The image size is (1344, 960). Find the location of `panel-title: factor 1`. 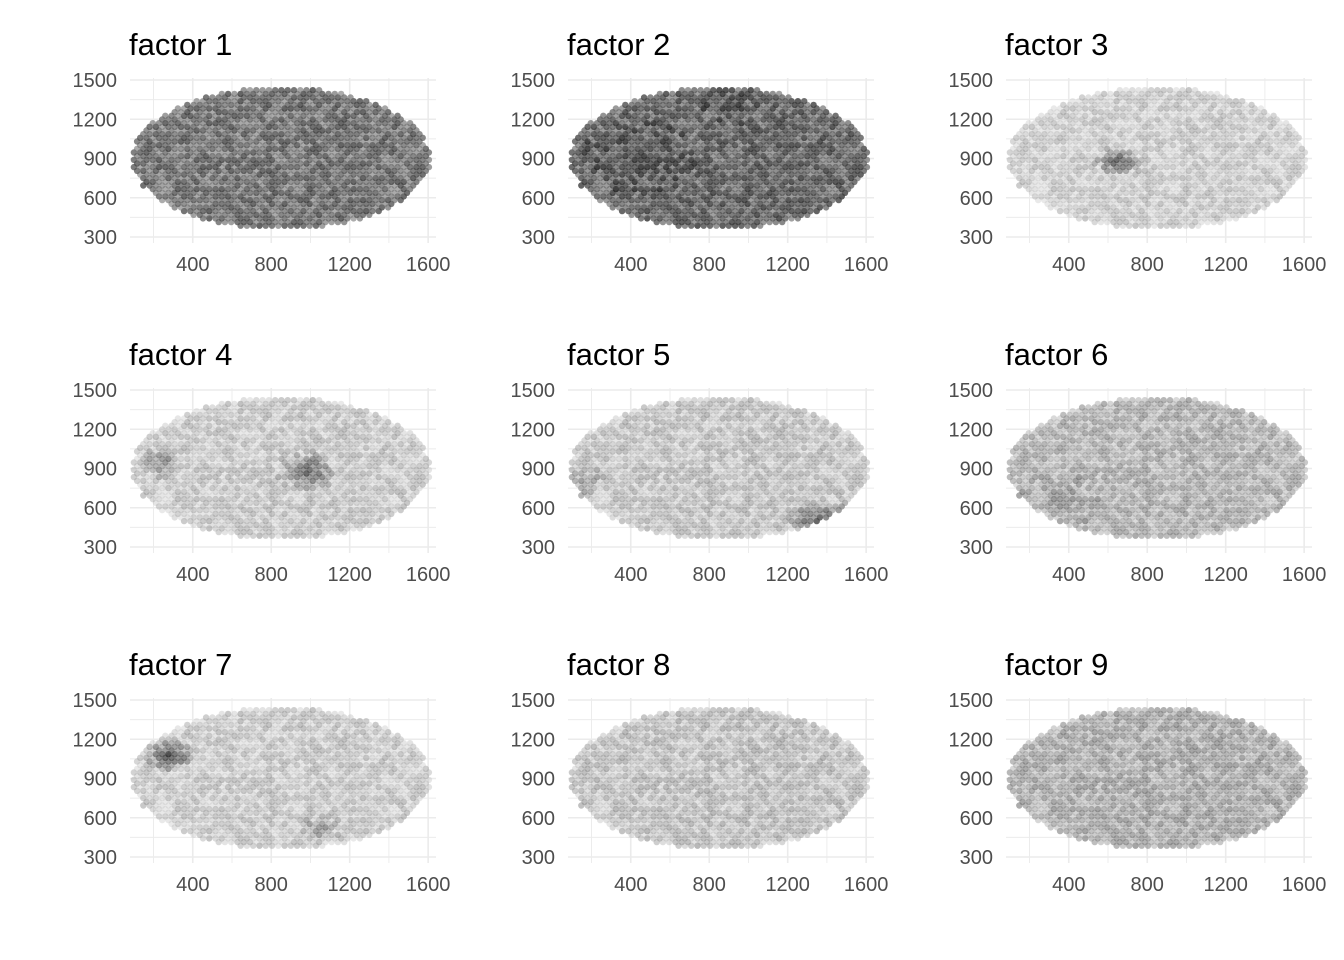

panel-title: factor 1 is located at coordinates (180, 44).